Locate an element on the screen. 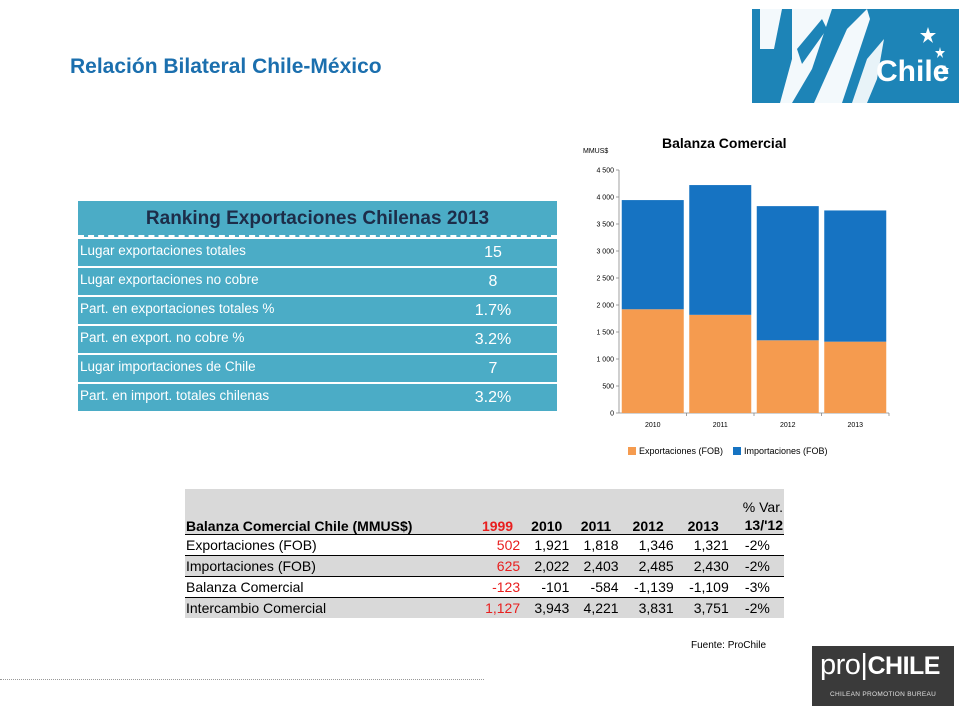  balance-cell: 625 is located at coordinates (497, 565).